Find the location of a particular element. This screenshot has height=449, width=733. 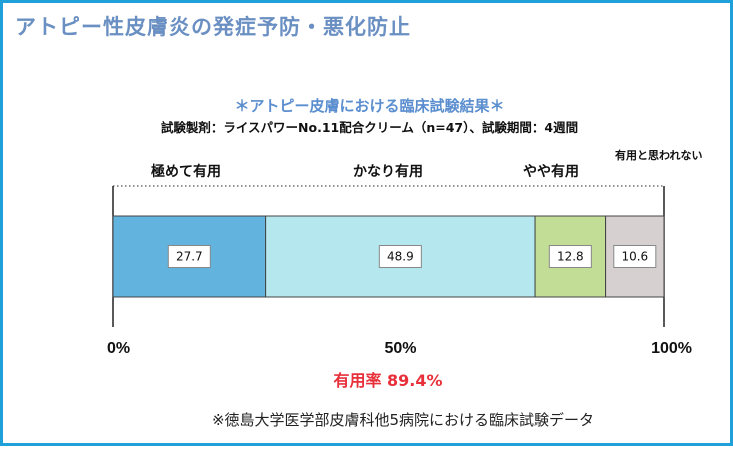

footnote: ※徳島大学医学部皮膚科他5病院における臨床試験データ is located at coordinates (403, 420).